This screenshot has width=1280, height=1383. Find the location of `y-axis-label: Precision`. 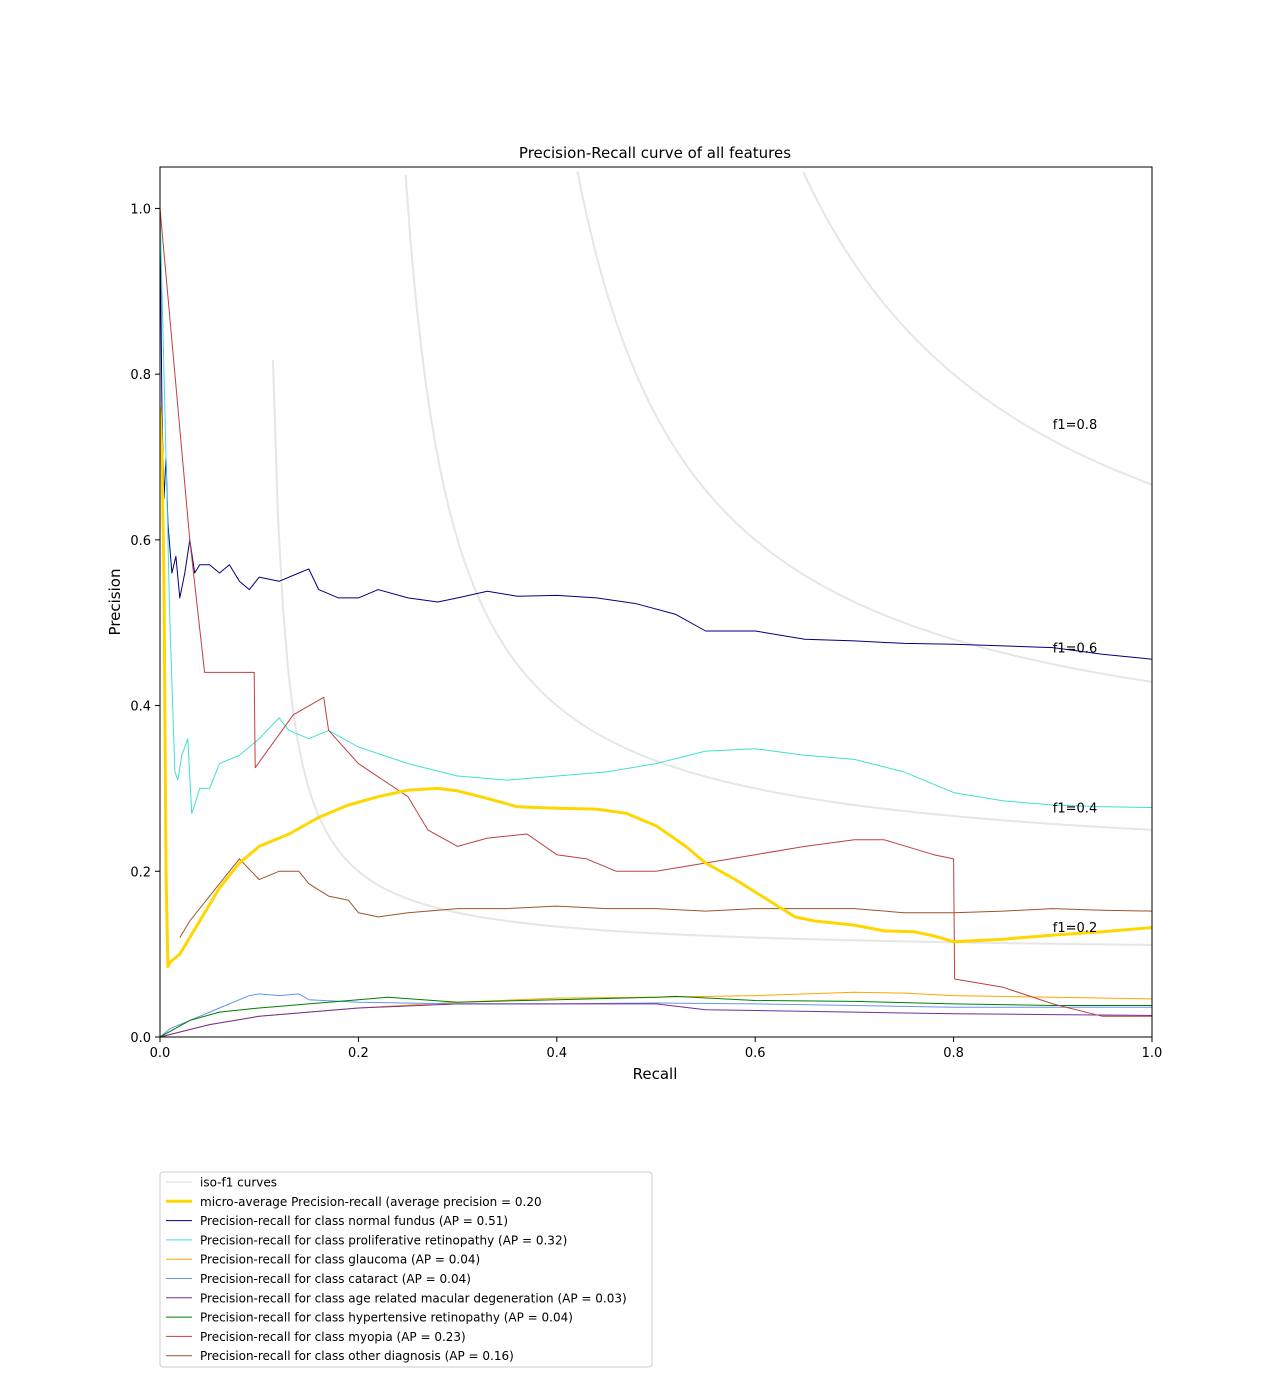

y-axis-label: Precision is located at coordinates (115, 602).